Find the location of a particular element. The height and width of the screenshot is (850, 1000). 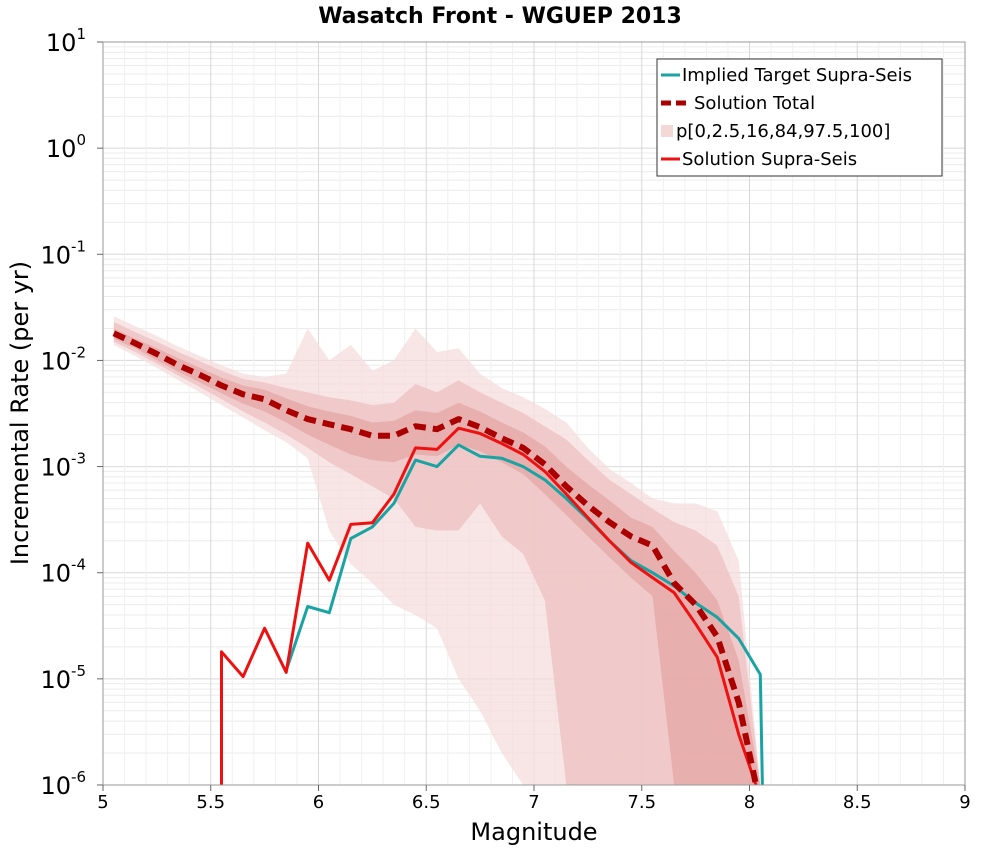

x-tick-label: 9 is located at coordinates (964, 802).